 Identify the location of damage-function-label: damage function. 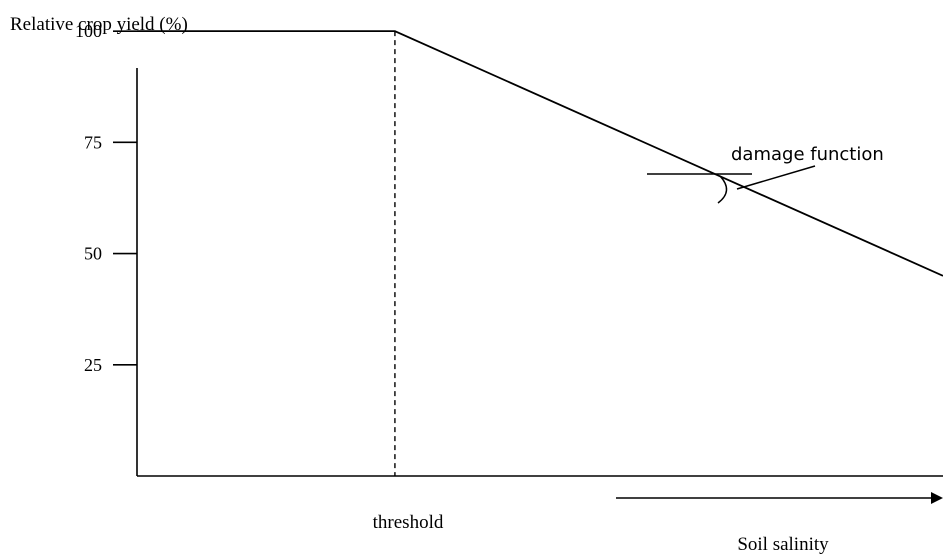
(807, 154).